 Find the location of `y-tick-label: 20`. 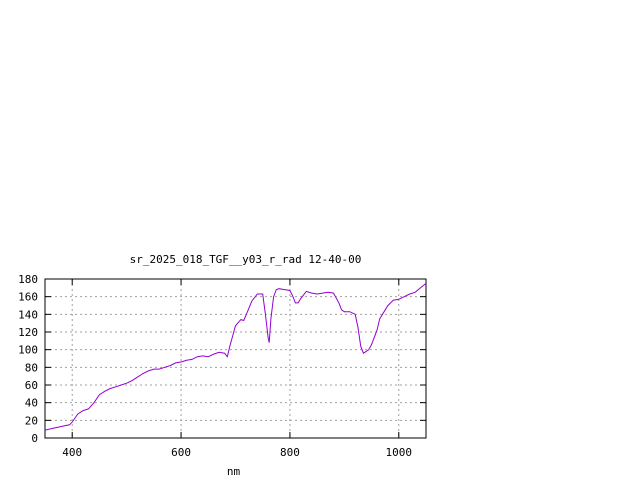

y-tick-label: 20 is located at coordinates (31, 420).